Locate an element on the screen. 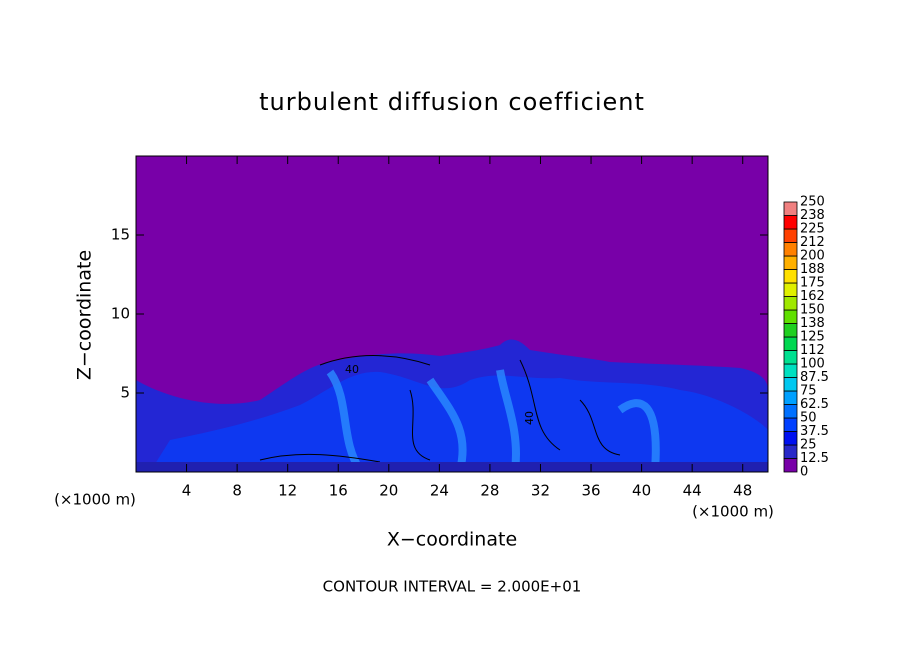  colorbar-label: 75 is located at coordinates (808, 391).